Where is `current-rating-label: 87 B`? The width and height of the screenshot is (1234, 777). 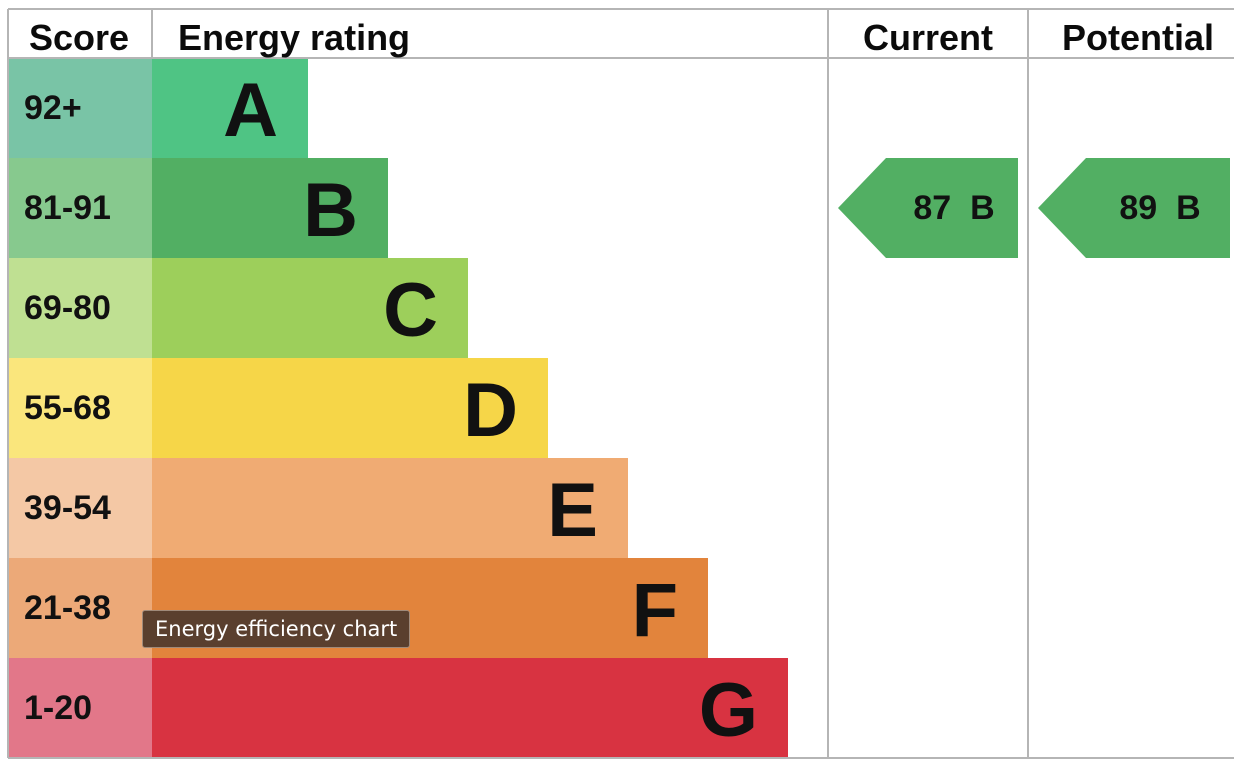
current-rating-label: 87 B is located at coordinates (953, 208).